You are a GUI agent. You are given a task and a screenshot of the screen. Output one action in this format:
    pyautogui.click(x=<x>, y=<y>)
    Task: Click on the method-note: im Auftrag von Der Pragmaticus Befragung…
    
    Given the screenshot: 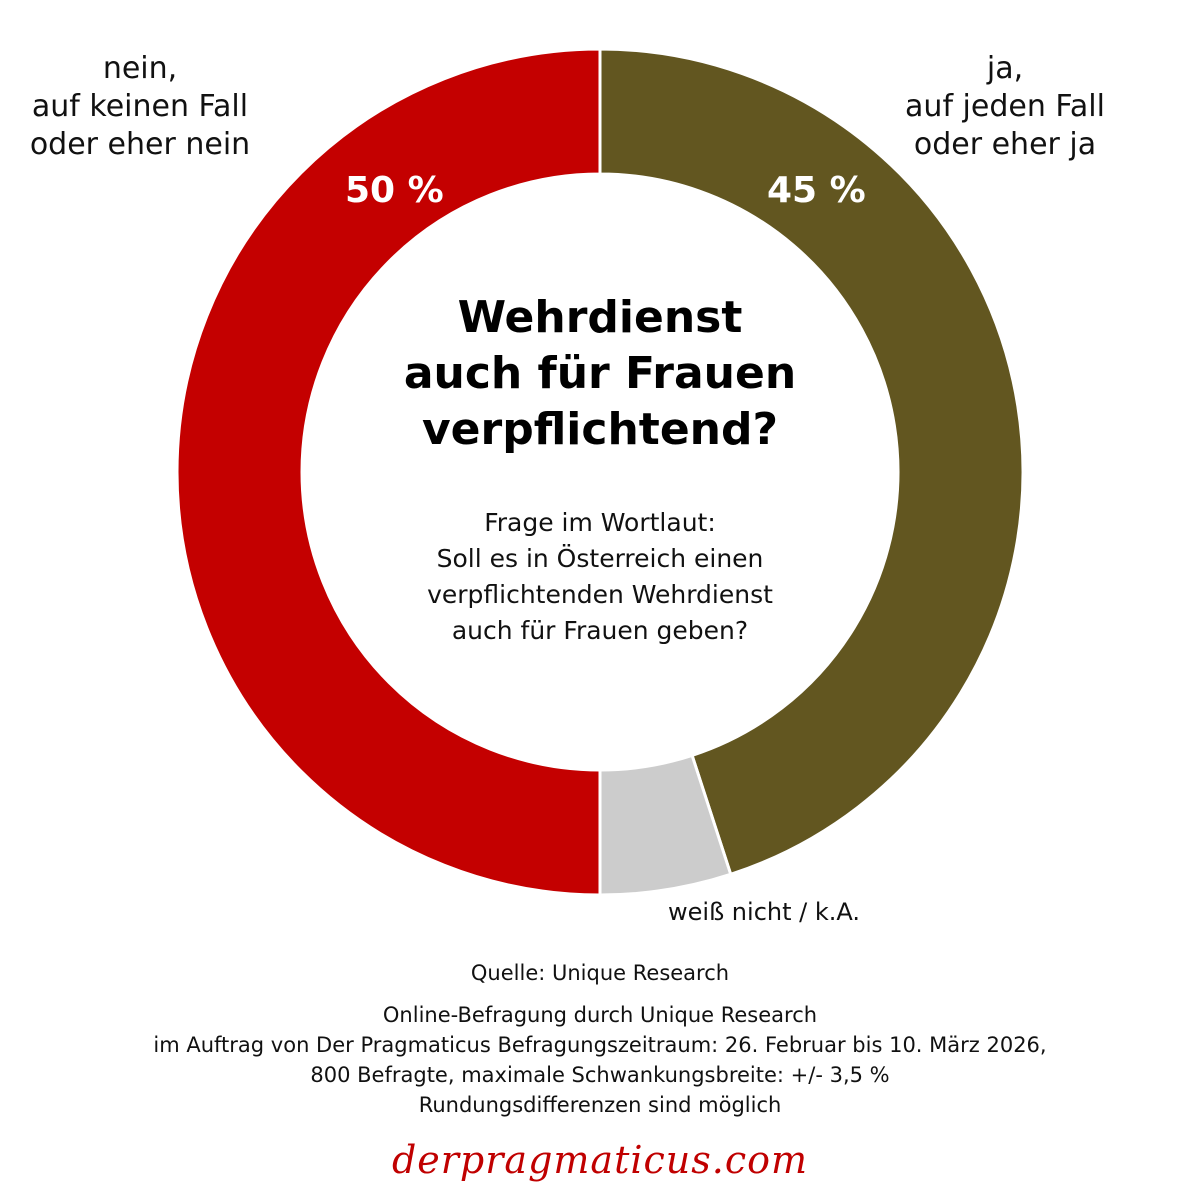 What is the action you would take?
    pyautogui.click(x=600, y=1045)
    